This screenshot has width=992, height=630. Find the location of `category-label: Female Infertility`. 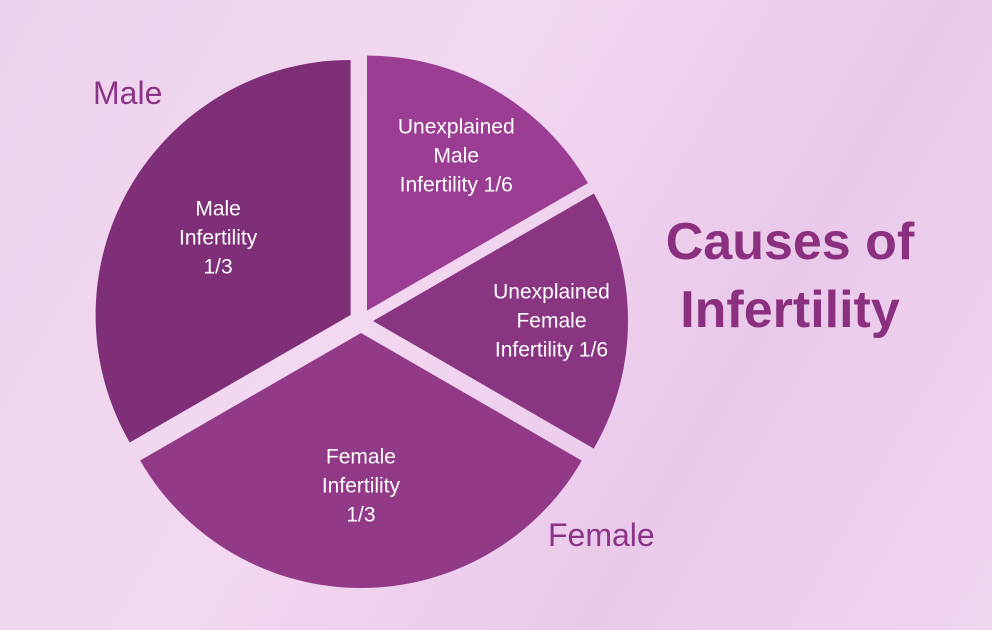

category-label: Female Infertility is located at coordinates (361, 471).